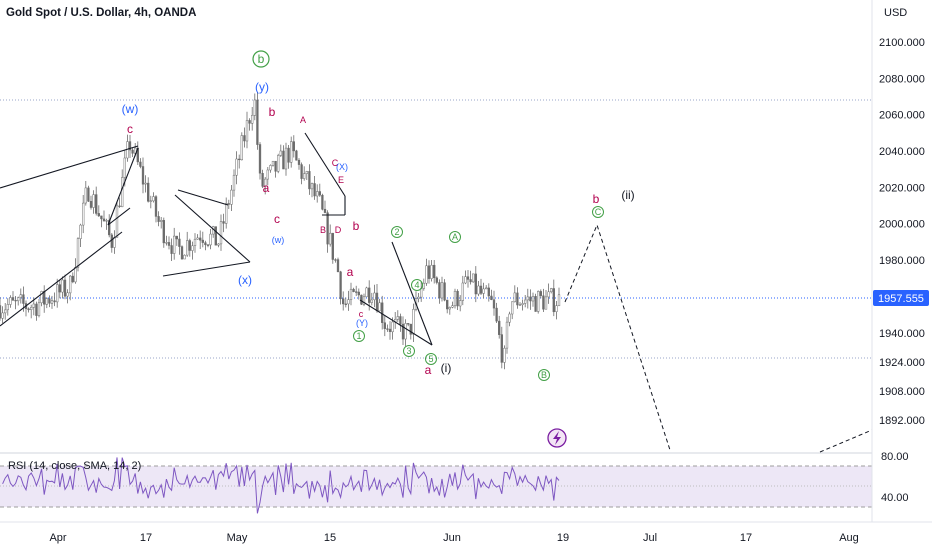 Image resolution: width=932 pixels, height=550 pixels. I want to click on time-tick-label: Jun, so click(452, 538).